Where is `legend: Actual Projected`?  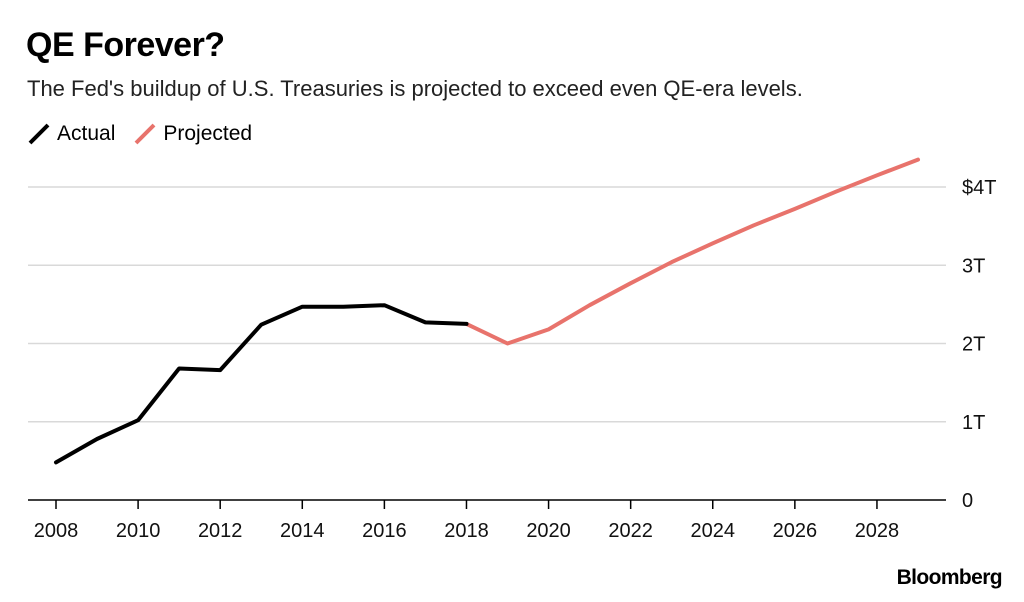 legend: Actual Projected is located at coordinates (148, 134).